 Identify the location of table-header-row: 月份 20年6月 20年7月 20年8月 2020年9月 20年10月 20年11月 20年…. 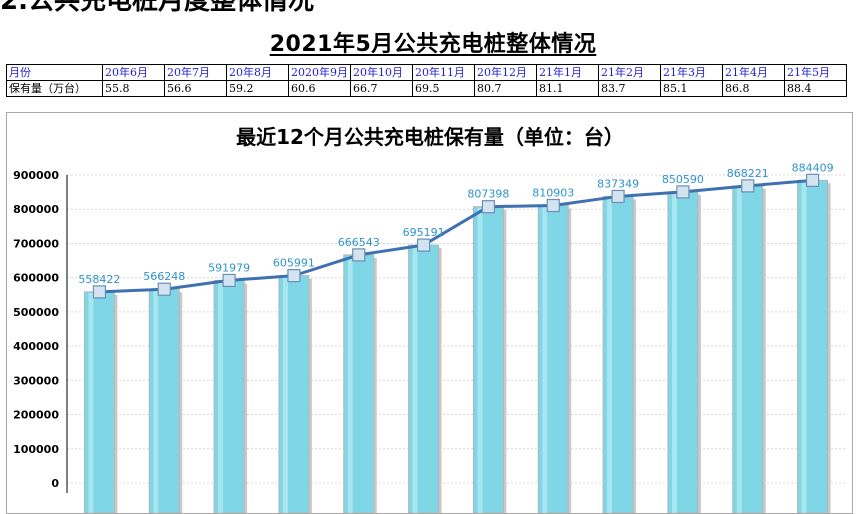
(426, 72).